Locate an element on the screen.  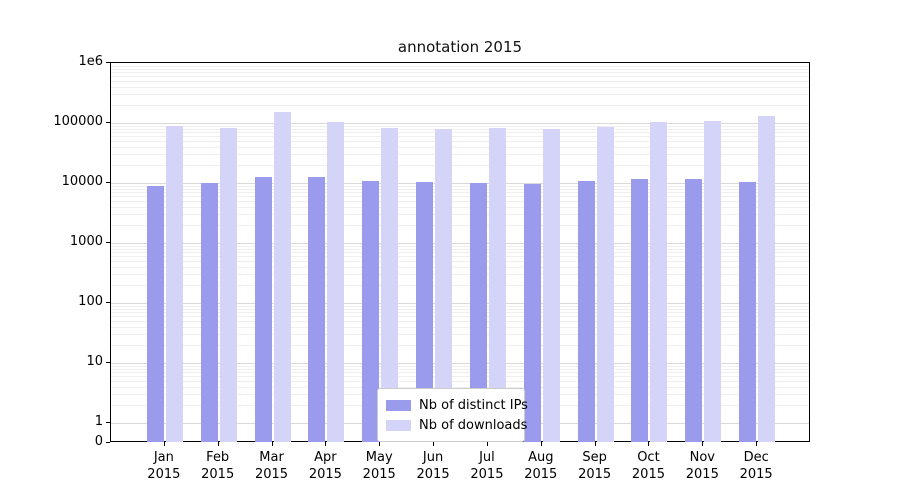
y-tick-label: 1000 is located at coordinates (86, 241).